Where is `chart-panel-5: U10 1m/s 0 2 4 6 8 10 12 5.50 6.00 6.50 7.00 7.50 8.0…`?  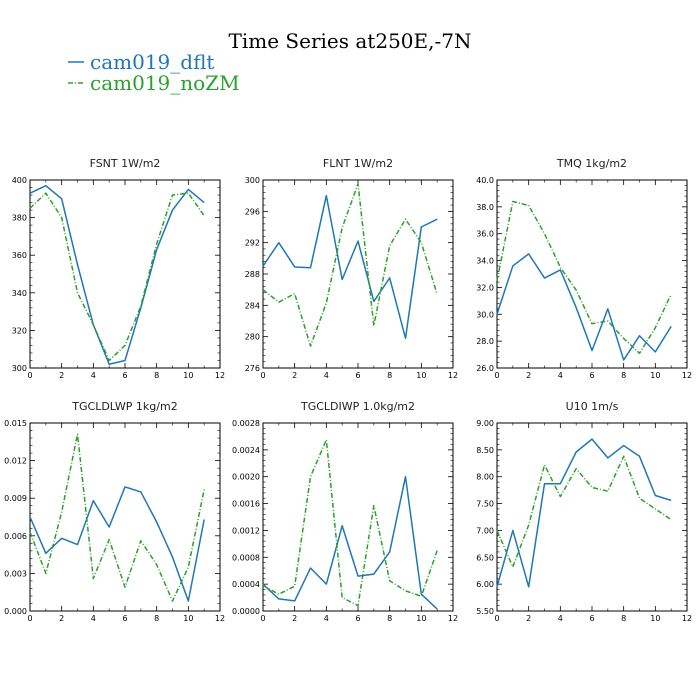 chart-panel-5: U10 1m/s 0 2 4 6 8 10 12 5.50 6.00 6.50 7.00 7.50 8.0… is located at coordinates (584, 511).